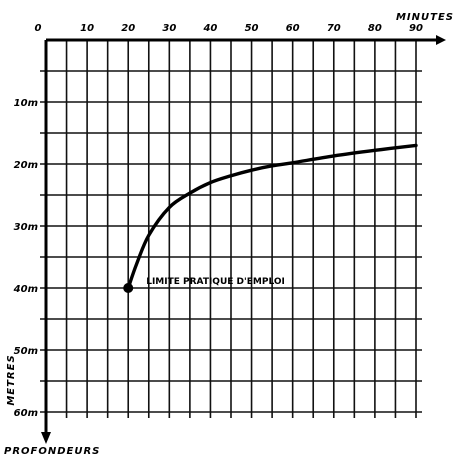 The height and width of the screenshot is (466, 466). I want to click on y-tick-label: 60m, so click(26, 413).